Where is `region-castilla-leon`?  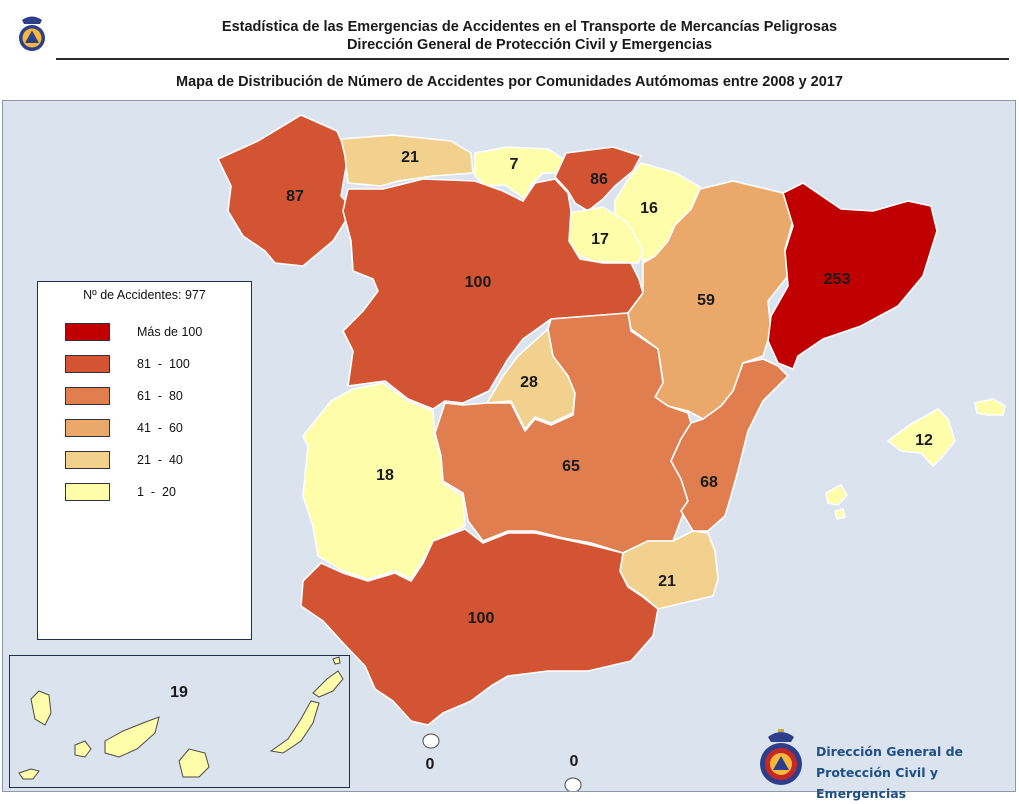
region-castilla-leon is located at coordinates (493, 294).